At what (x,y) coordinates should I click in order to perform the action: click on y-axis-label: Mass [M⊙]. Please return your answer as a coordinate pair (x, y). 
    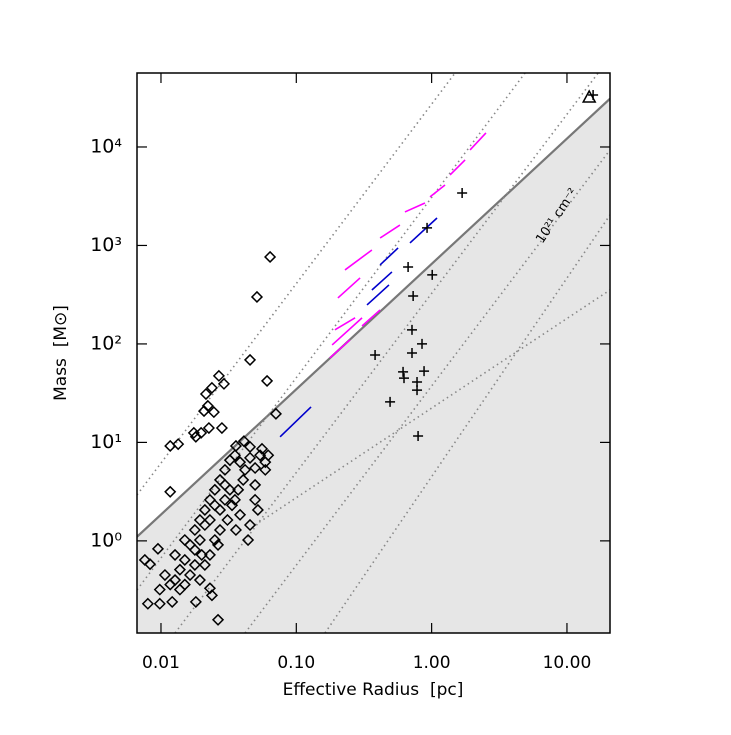
    Looking at the image, I should click on (61, 353).